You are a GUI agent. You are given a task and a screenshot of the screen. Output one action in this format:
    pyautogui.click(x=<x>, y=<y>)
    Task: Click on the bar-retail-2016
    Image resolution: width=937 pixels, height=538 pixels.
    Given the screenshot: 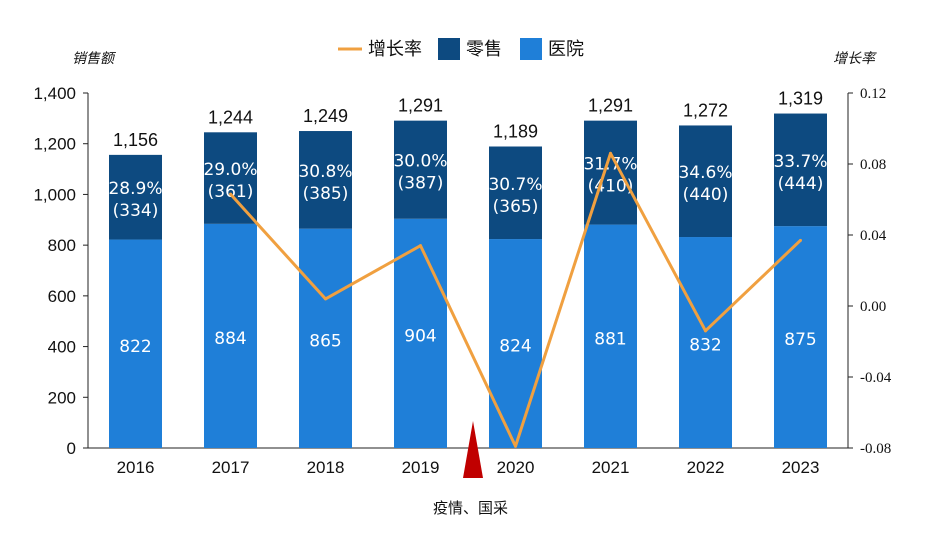 What is the action you would take?
    pyautogui.click(x=135, y=197)
    